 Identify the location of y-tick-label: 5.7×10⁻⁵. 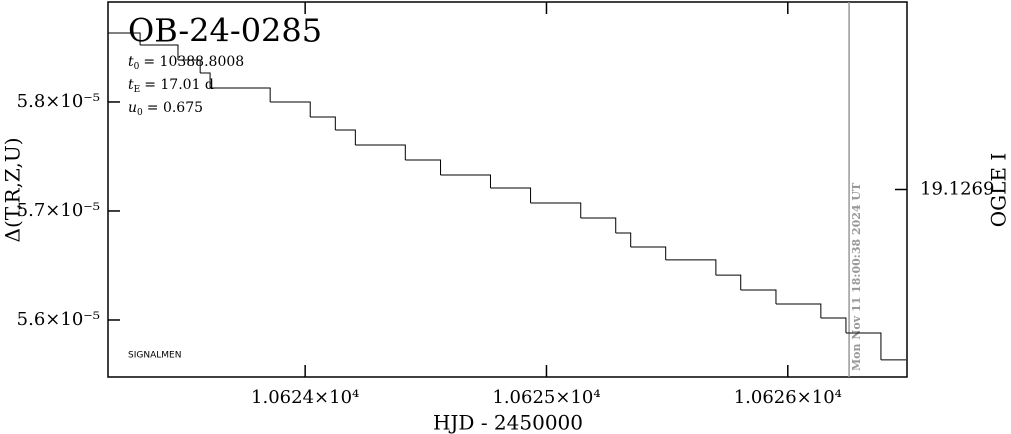
(58, 210).